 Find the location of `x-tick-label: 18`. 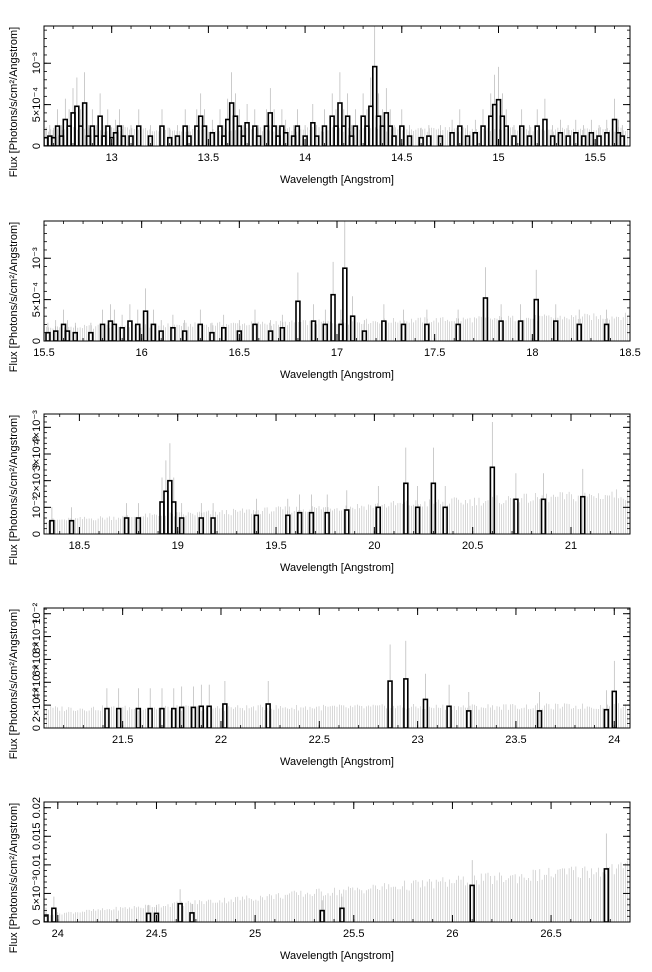

x-tick-label: 18 is located at coordinates (532, 353).